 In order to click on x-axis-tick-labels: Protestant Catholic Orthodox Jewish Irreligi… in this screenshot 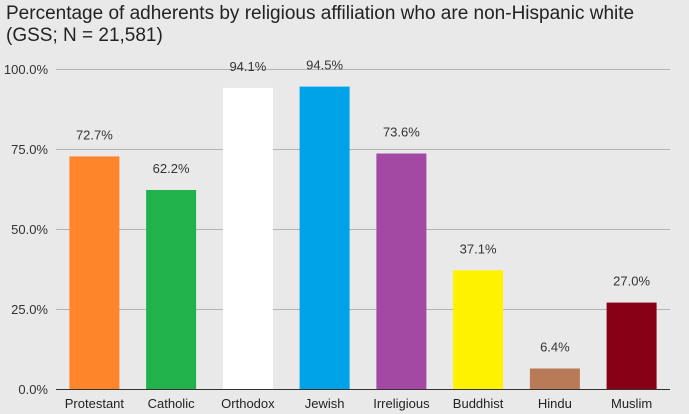, I will do `click(358, 403)`.